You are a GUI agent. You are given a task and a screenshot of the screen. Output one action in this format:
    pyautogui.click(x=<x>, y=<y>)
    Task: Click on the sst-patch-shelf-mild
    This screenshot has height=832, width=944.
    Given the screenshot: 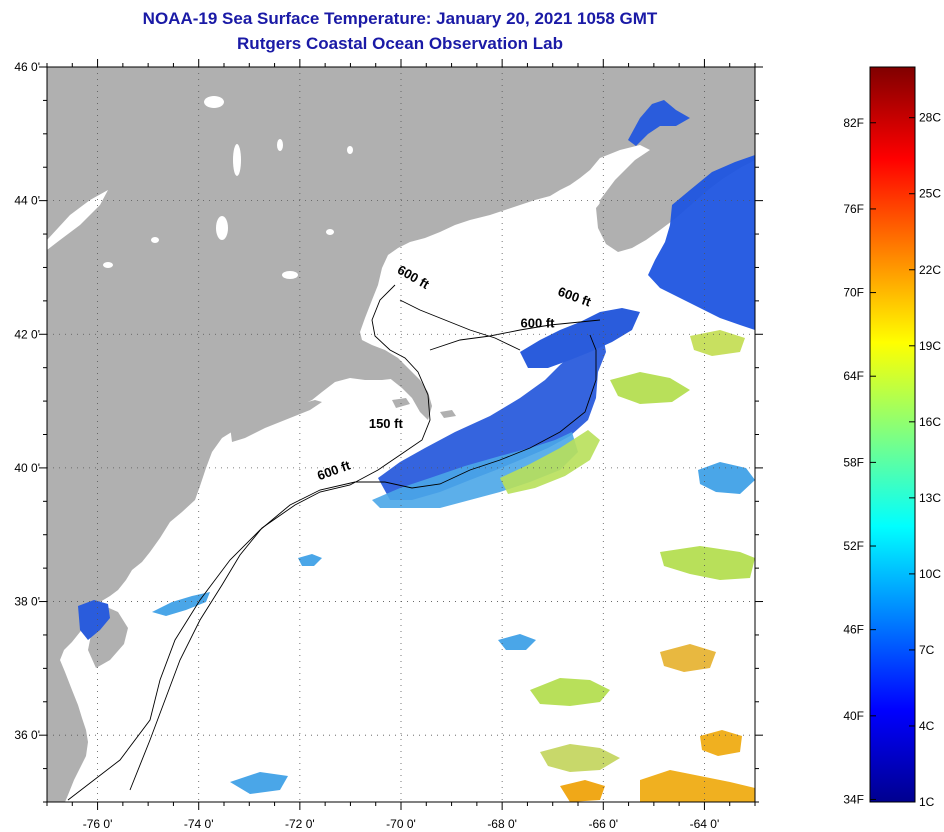 What is the action you would take?
    pyautogui.click(x=550, y=462)
    